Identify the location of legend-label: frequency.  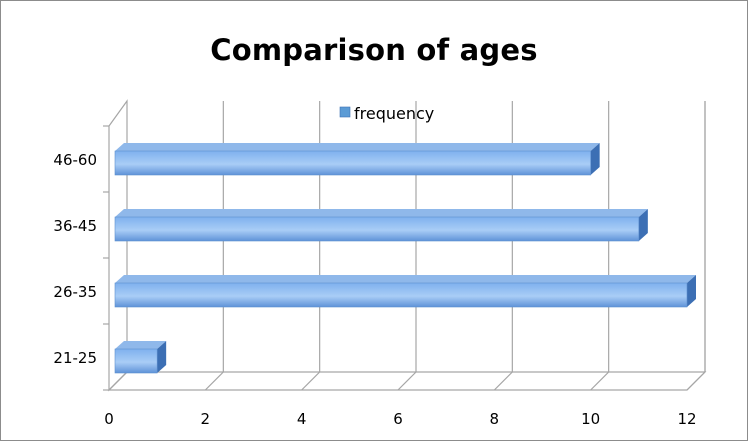
(394, 113).